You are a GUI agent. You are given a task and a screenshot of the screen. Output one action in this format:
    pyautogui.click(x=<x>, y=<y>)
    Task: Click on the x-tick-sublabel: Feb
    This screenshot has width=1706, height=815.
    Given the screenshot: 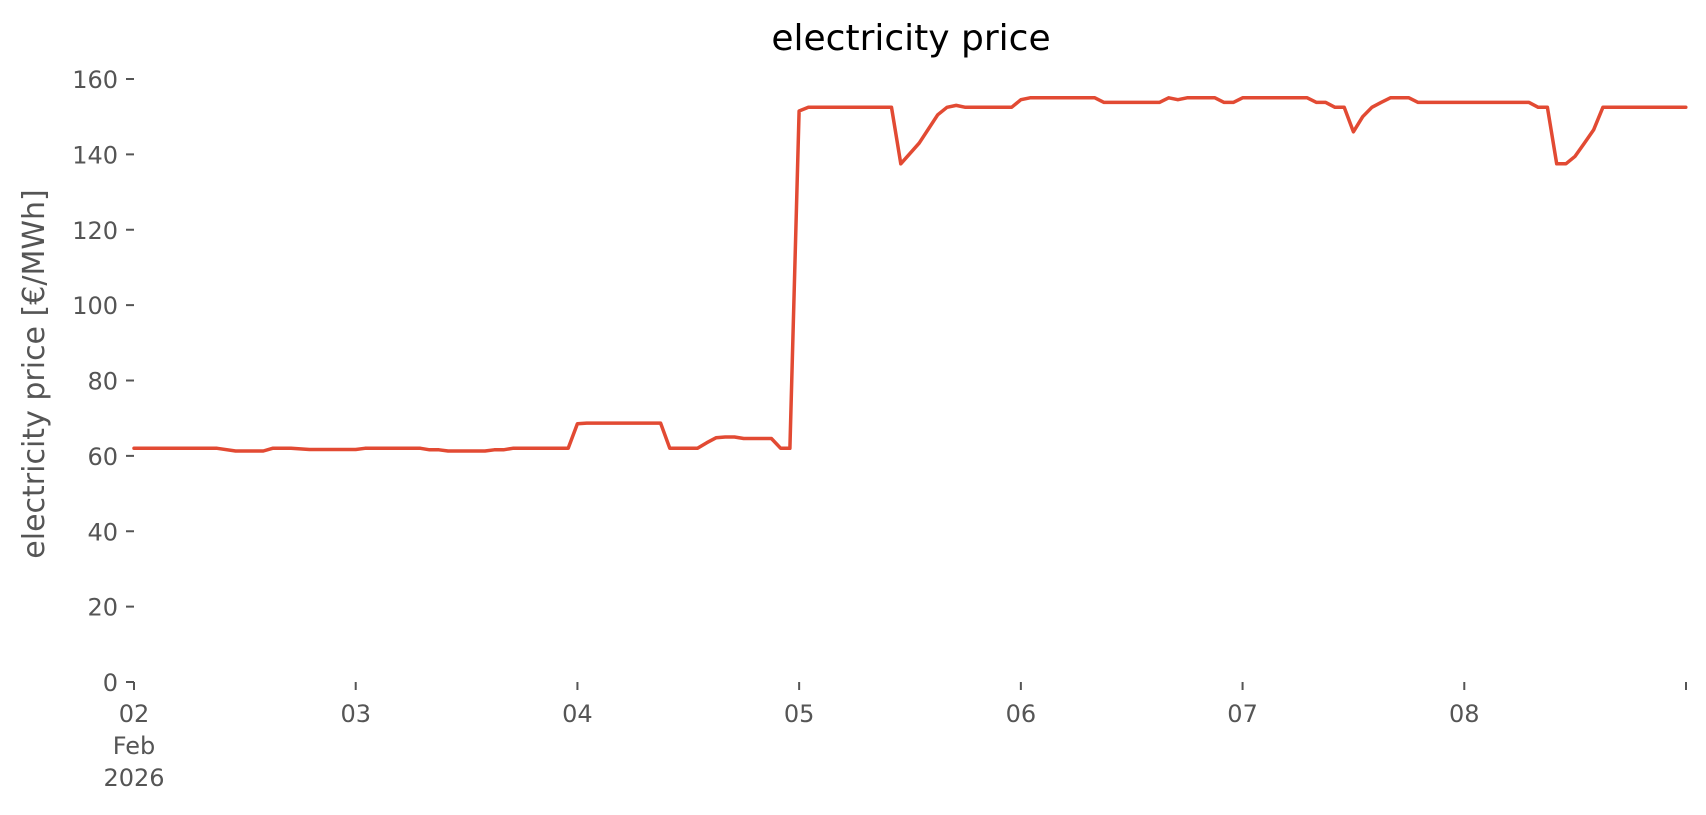 What is the action you would take?
    pyautogui.click(x=134, y=746)
    